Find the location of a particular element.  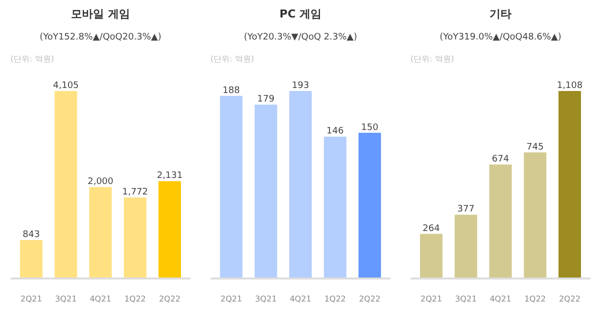

data-label: 179 is located at coordinates (266, 99).